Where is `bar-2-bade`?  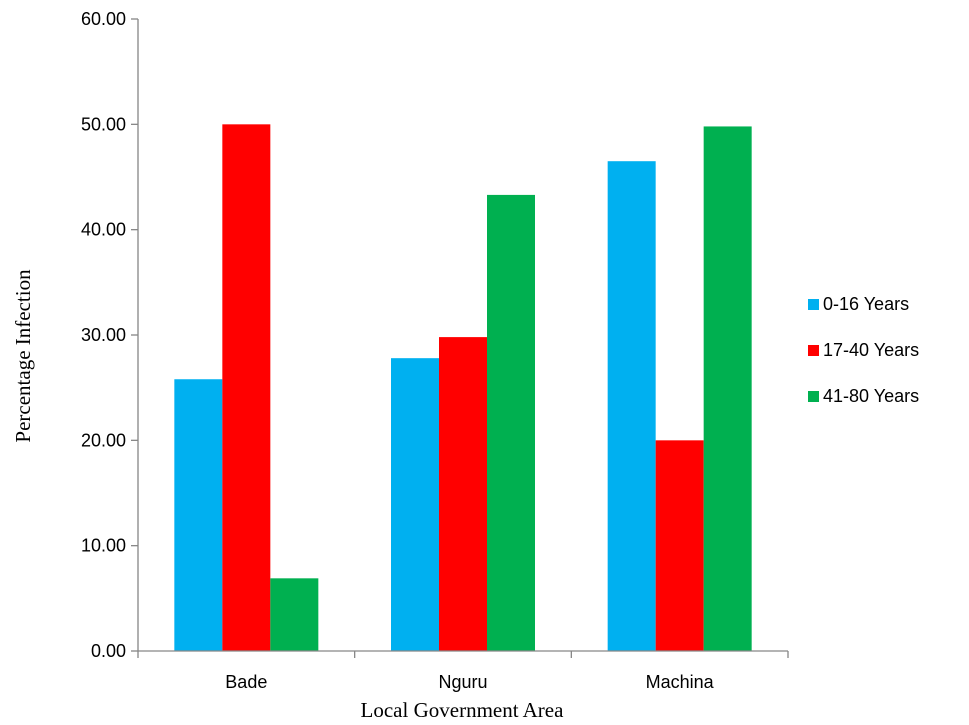
bar-2-bade is located at coordinates (246, 388).